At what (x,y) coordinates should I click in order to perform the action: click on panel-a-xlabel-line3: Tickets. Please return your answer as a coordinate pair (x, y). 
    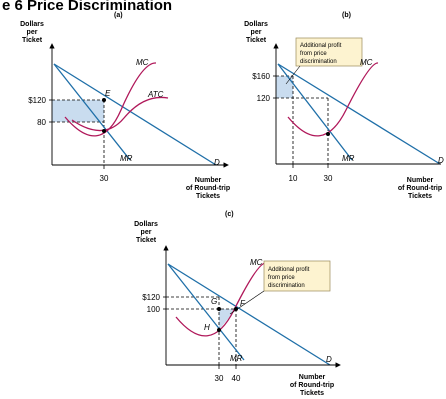
    Looking at the image, I should click on (208, 196).